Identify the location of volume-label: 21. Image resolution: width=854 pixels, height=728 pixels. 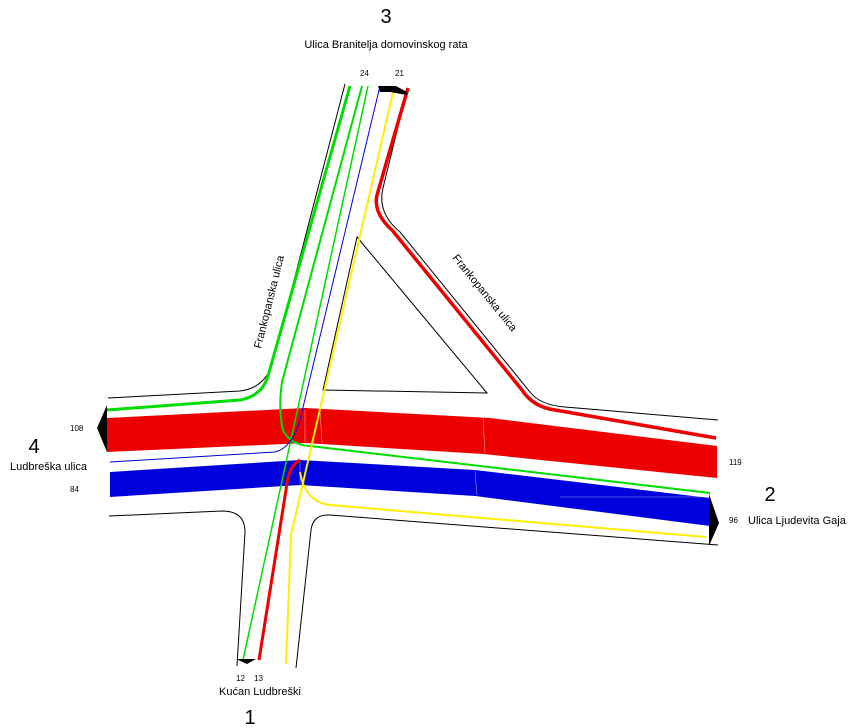
(399, 73).